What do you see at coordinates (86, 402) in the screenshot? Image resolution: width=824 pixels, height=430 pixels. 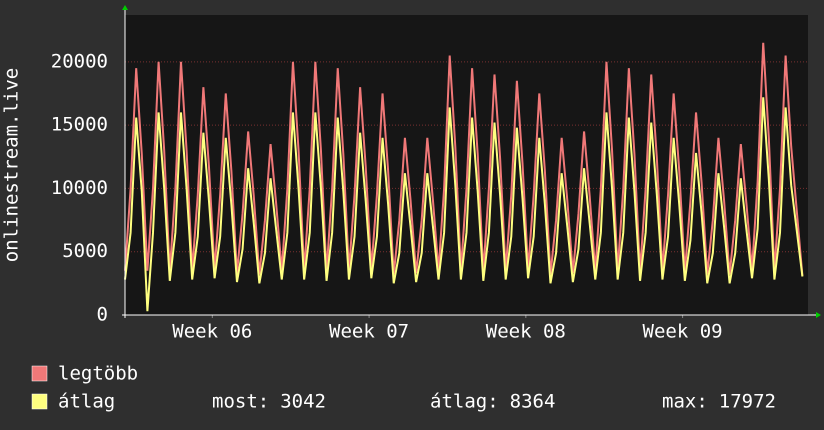 I see `legend-label: átlag` at bounding box center [86, 402].